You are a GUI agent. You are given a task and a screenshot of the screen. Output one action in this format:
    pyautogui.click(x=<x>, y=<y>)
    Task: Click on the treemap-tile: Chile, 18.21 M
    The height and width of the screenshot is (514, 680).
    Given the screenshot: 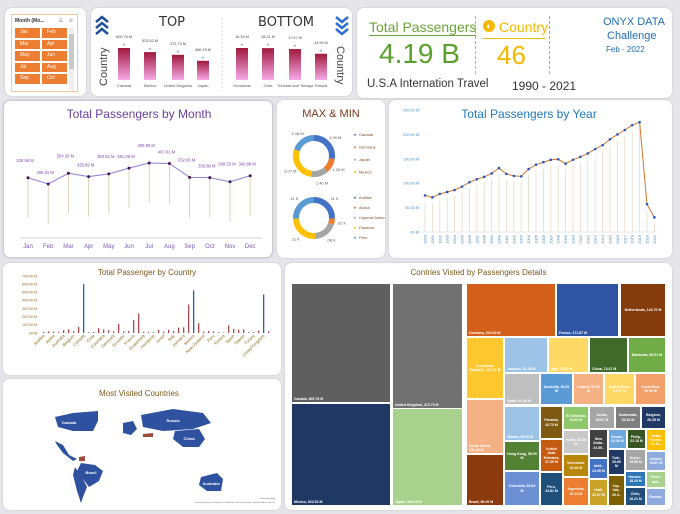 What is the action you would take?
    pyautogui.click(x=635, y=496)
    